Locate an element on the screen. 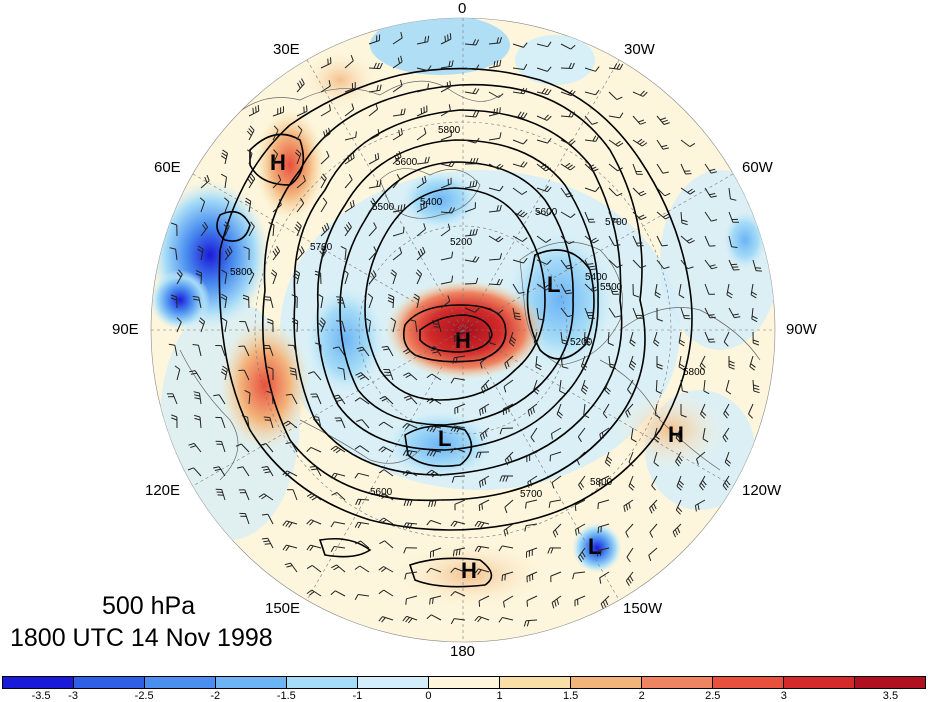 This screenshot has height=702, width=928. colorbar-labels: -3.5 -3 -2.5 -2 -1.5 -1 0 1 1.5 2 2.5 3 3.5 is located at coordinates (464, 696).